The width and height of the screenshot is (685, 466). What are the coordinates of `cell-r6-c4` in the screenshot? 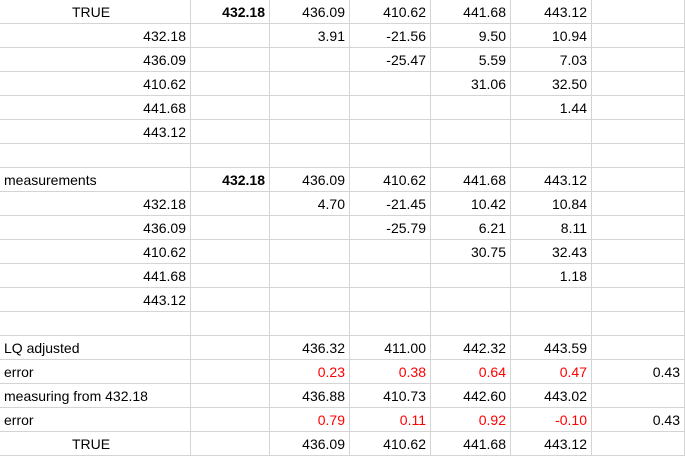 It's located at (390, 132).